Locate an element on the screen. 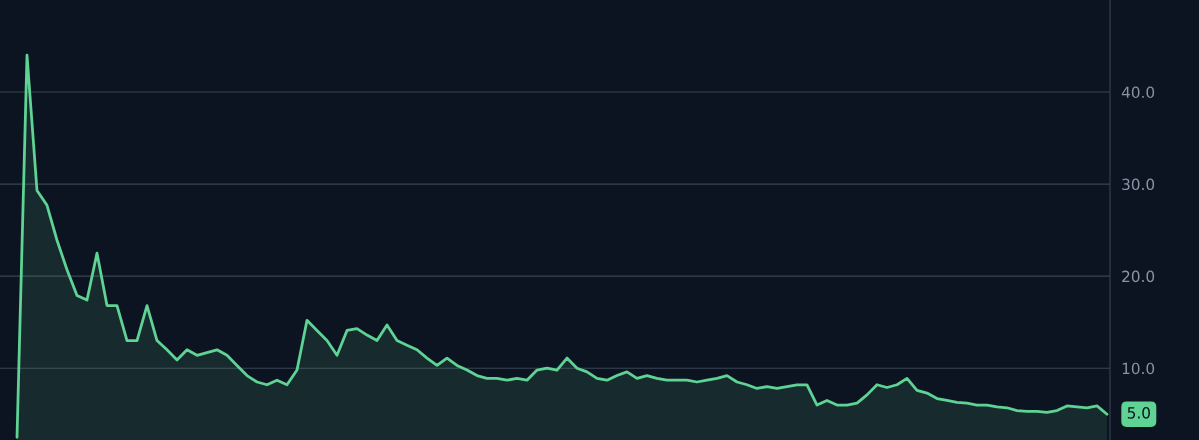 The image size is (1199, 440). y-tick-label: 20.0 is located at coordinates (1138, 276).